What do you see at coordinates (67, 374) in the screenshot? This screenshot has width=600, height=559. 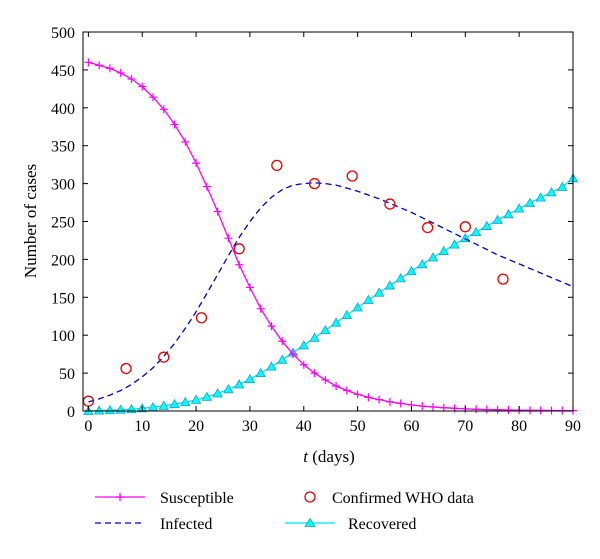 I see `y-tick-label: 50` at bounding box center [67, 374].